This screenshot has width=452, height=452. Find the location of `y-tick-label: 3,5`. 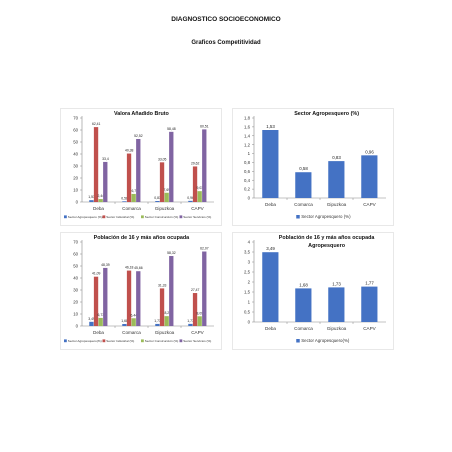

y-tick-label: 3,5 is located at coordinates (247, 252).